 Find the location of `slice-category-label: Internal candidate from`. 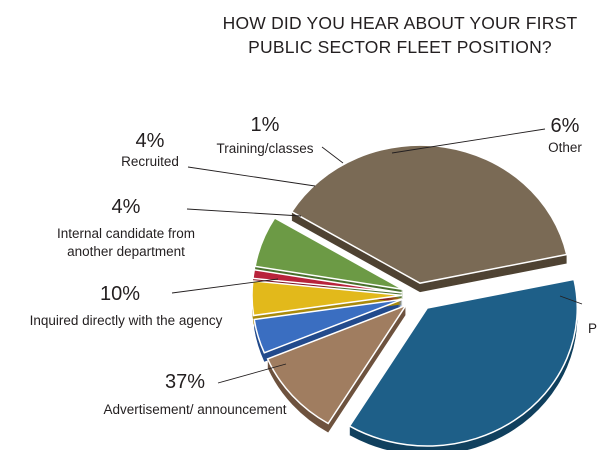

slice-category-label: Internal candidate from is located at coordinates (126, 233).